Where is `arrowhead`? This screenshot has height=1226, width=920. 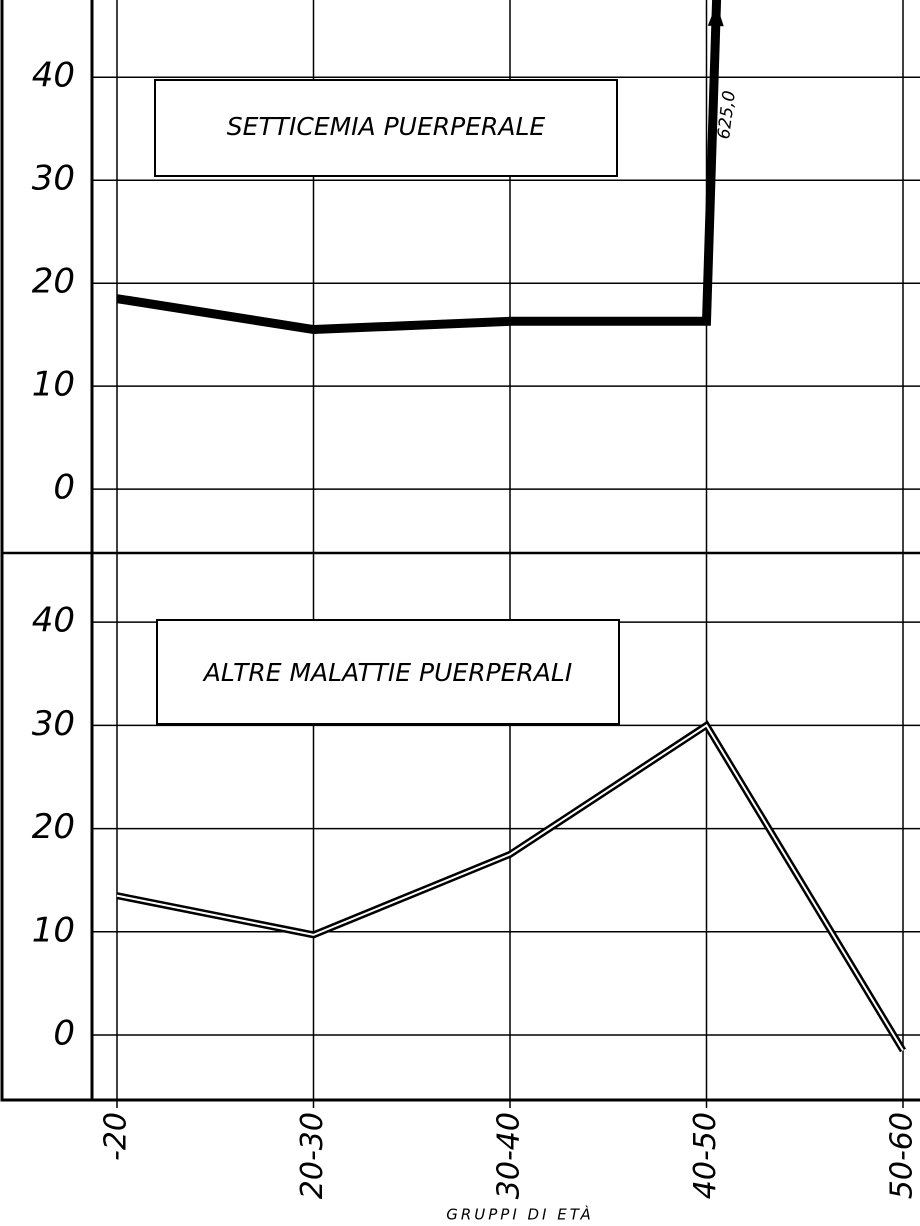 arrowhead is located at coordinates (715, 15).